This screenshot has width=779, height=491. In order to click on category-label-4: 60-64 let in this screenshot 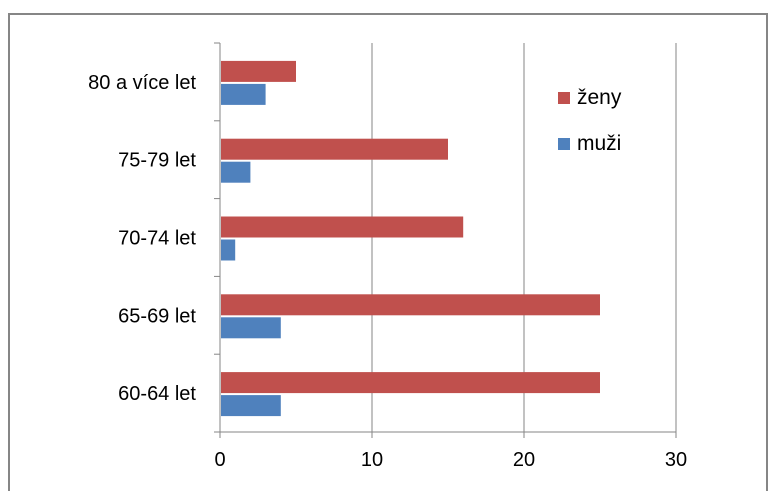, I will do `click(157, 394)`.